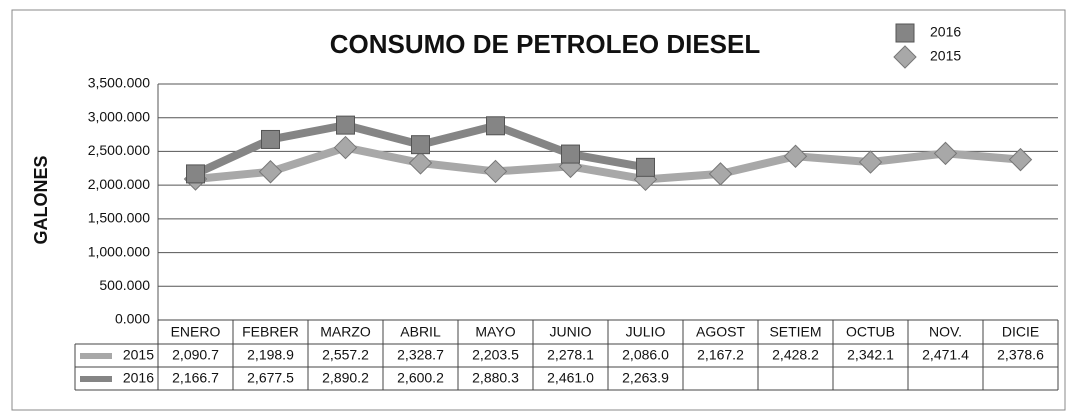 This screenshot has height=414, width=1070. Describe the element at coordinates (795, 355) in the screenshot. I see `table-cell: 2,428.2` at that location.